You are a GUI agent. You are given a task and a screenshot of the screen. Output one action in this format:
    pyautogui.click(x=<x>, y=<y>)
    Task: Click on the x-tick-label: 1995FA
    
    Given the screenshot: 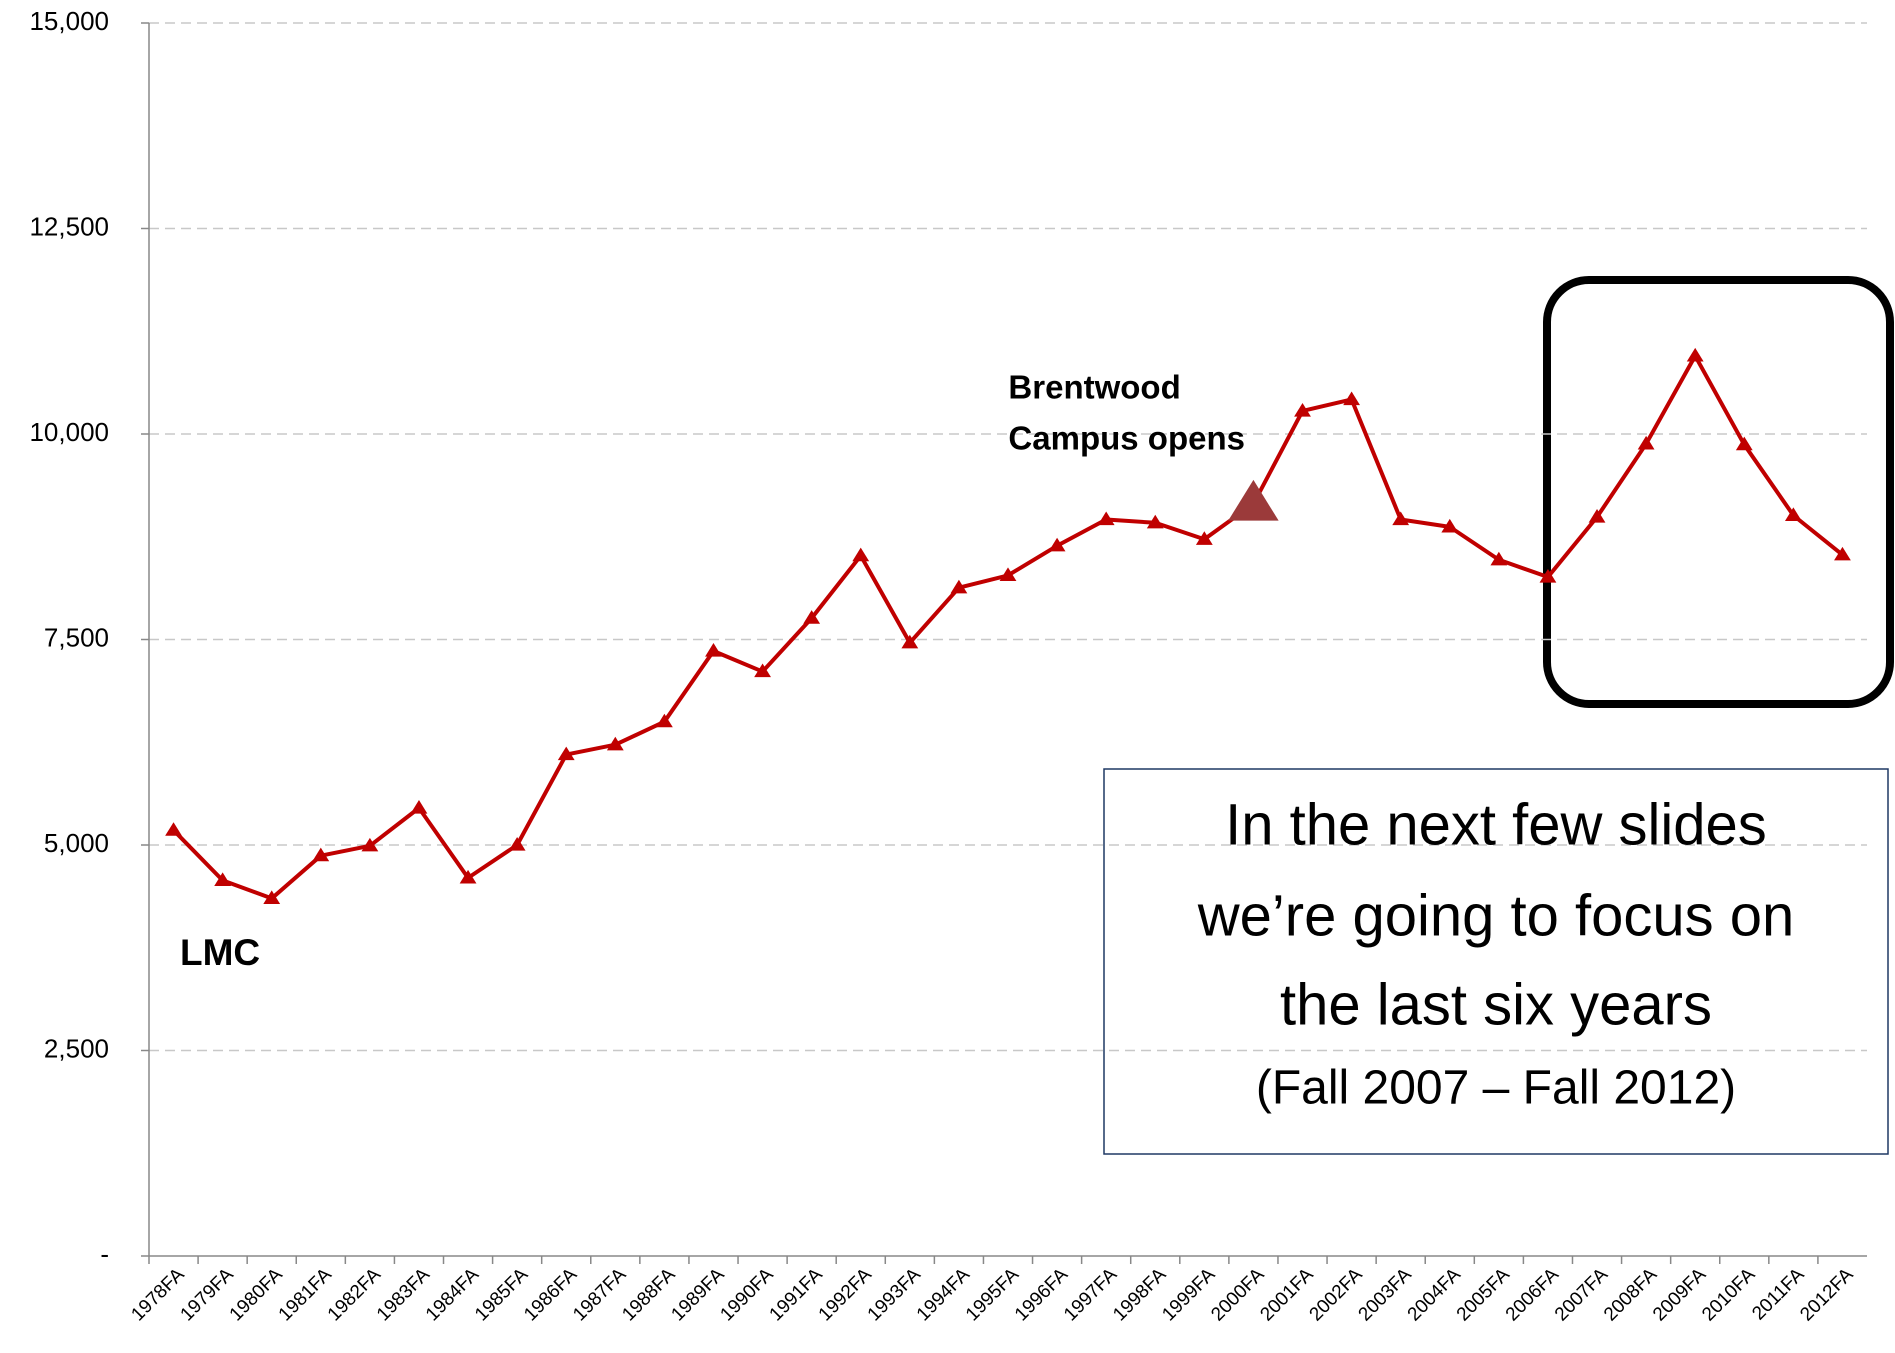 What is the action you would take?
    pyautogui.click(x=992, y=1294)
    